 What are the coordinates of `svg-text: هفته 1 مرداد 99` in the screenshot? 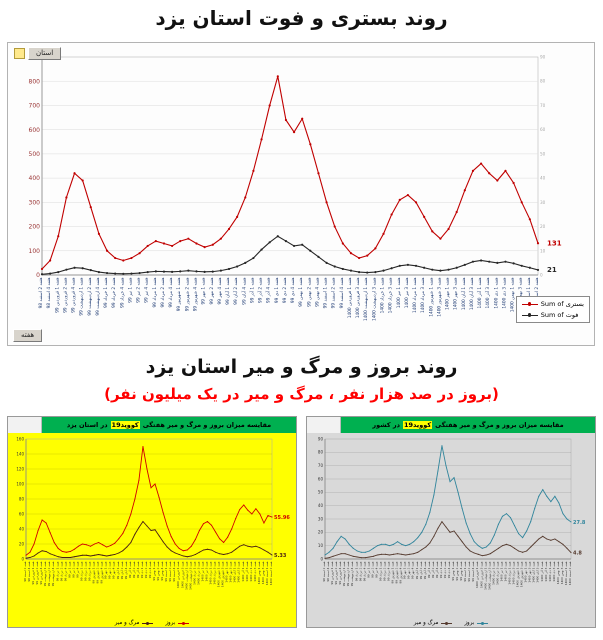 It's located at (81, 571).